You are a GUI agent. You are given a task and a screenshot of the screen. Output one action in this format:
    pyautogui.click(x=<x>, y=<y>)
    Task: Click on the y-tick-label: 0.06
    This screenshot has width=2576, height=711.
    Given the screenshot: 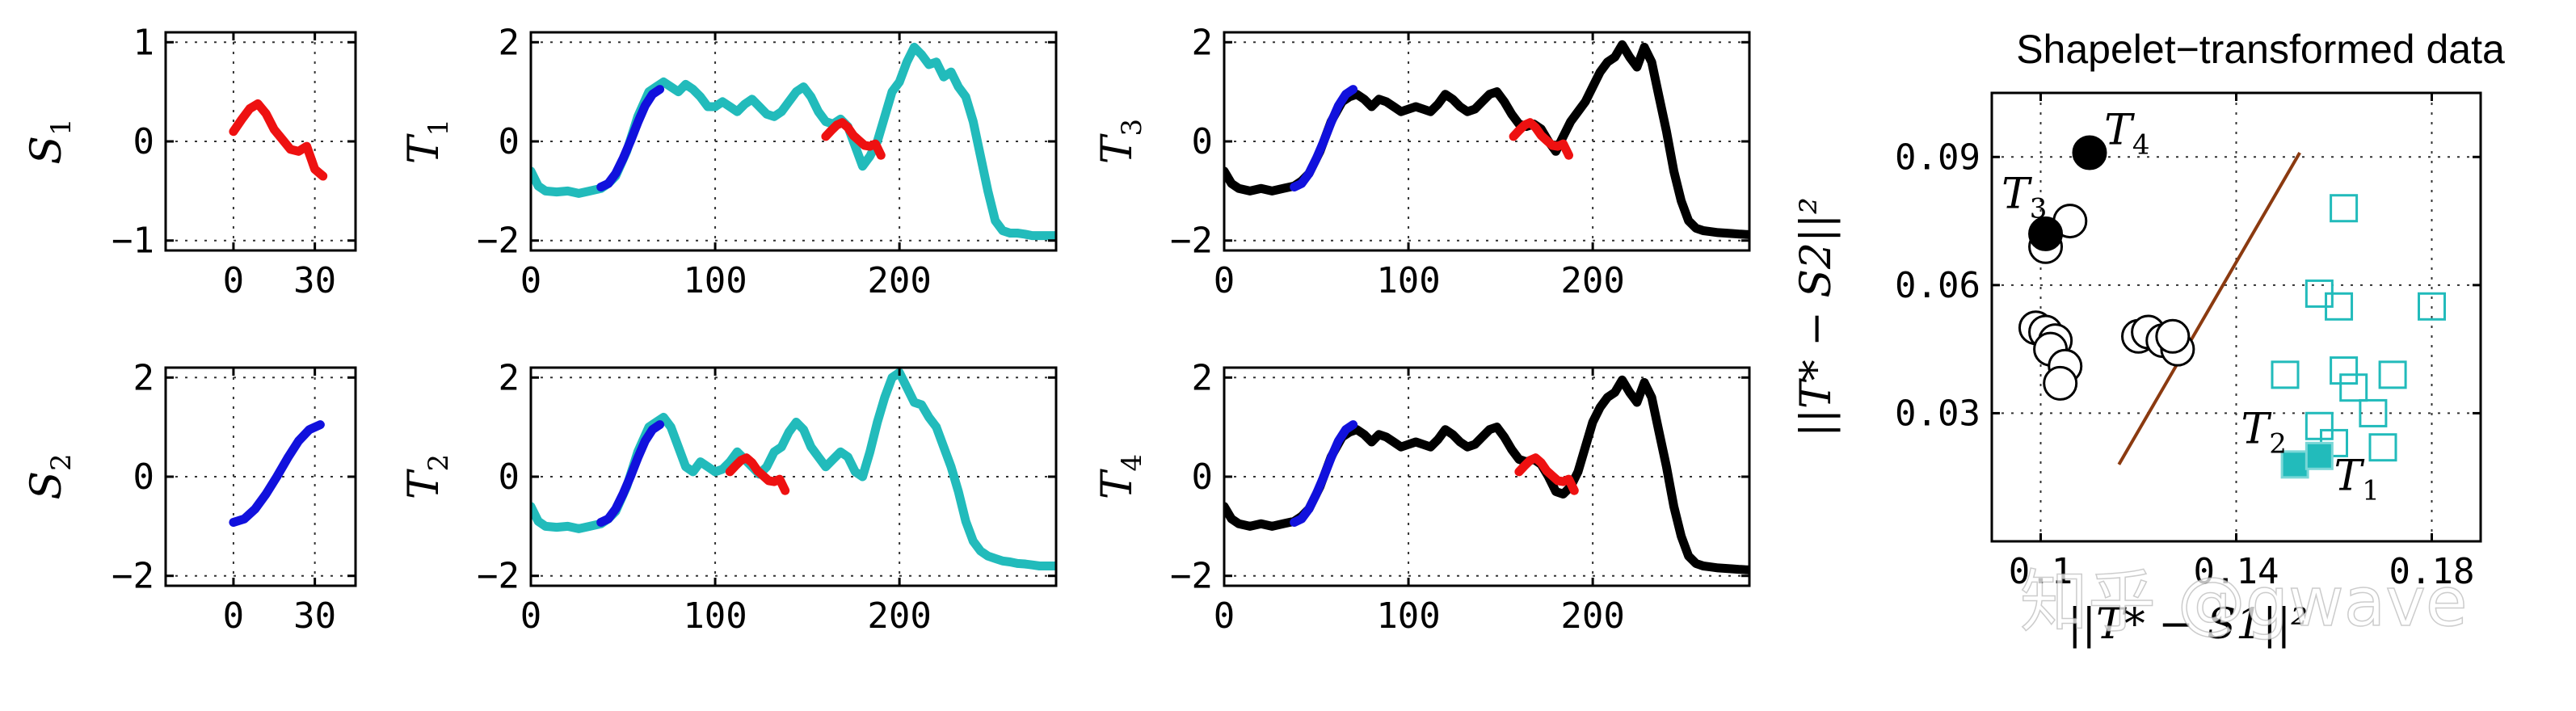 What is the action you would take?
    pyautogui.click(x=1937, y=286)
    